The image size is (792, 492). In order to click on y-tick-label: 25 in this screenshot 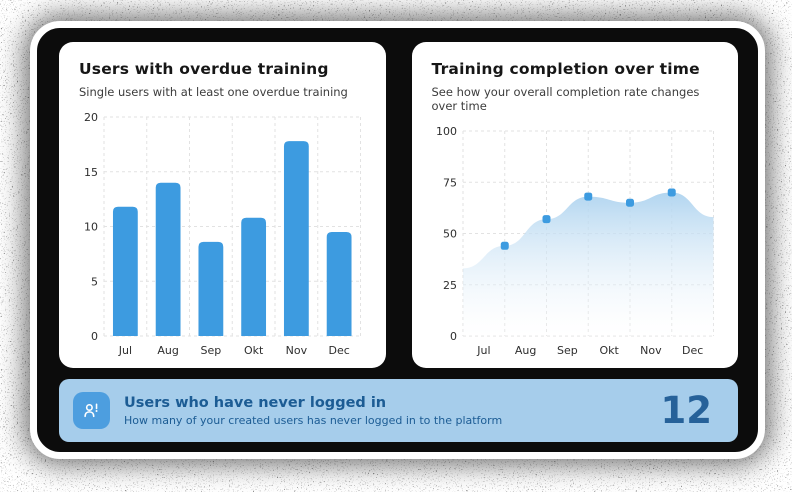, I will do `click(450, 285)`.